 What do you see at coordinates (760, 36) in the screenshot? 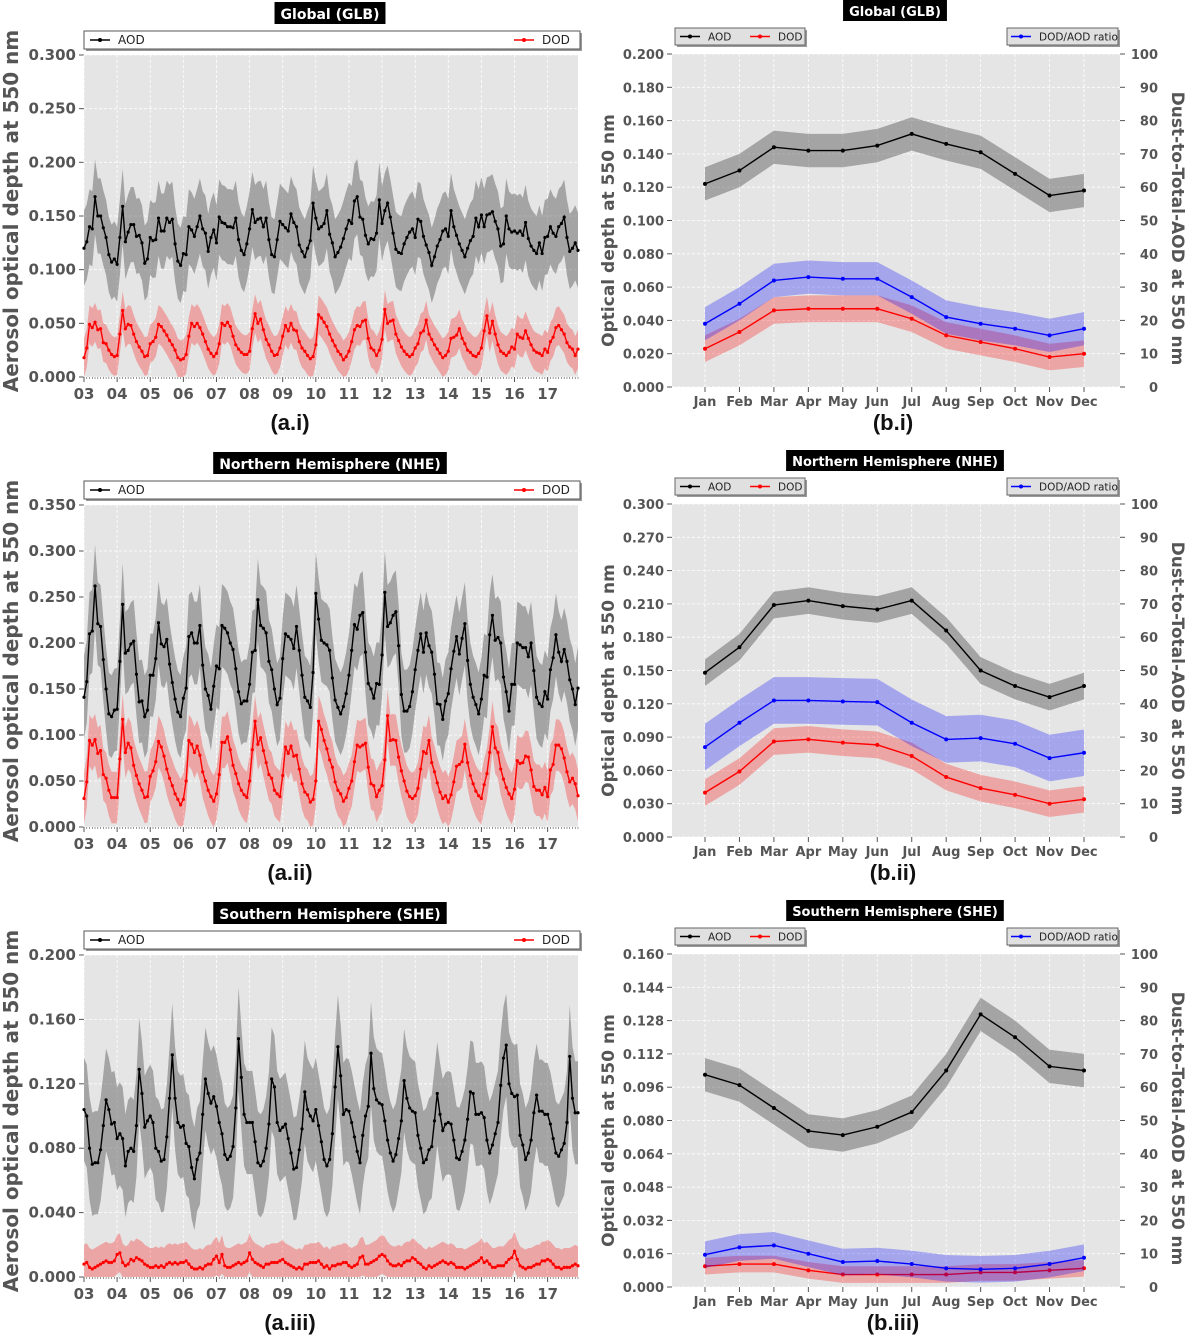
I see `legend-marker` at bounding box center [760, 36].